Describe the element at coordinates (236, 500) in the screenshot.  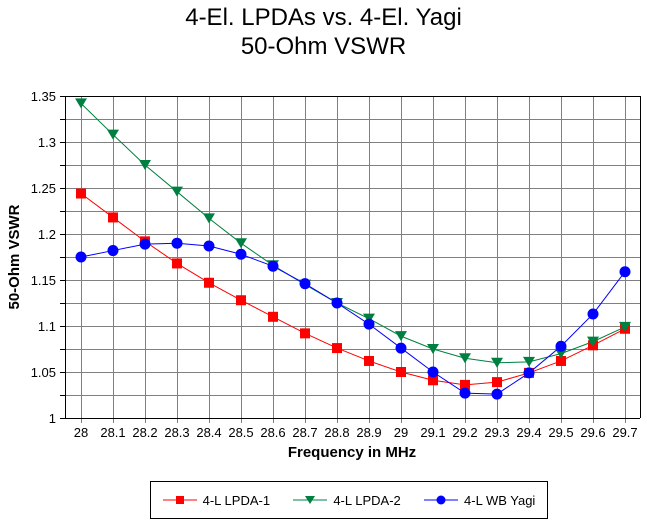
I see `legend-label-lpda1: 4-L LPDA-1` at that location.